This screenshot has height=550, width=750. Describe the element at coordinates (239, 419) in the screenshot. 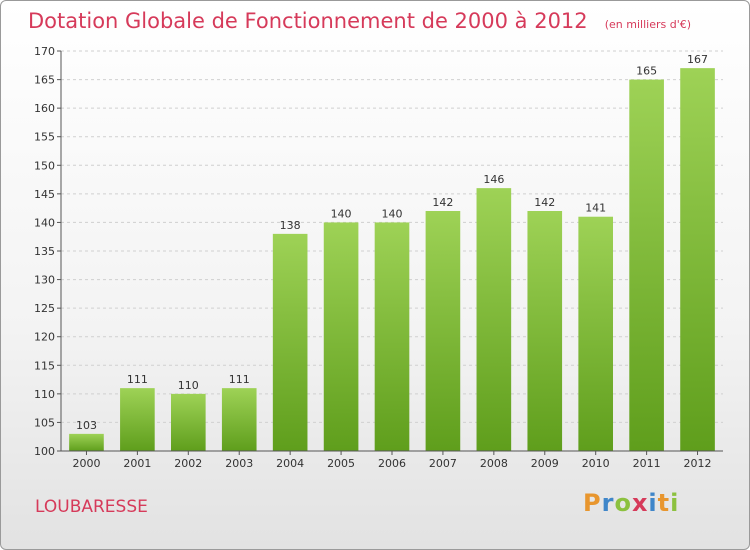

I see `bar-2003` at that location.